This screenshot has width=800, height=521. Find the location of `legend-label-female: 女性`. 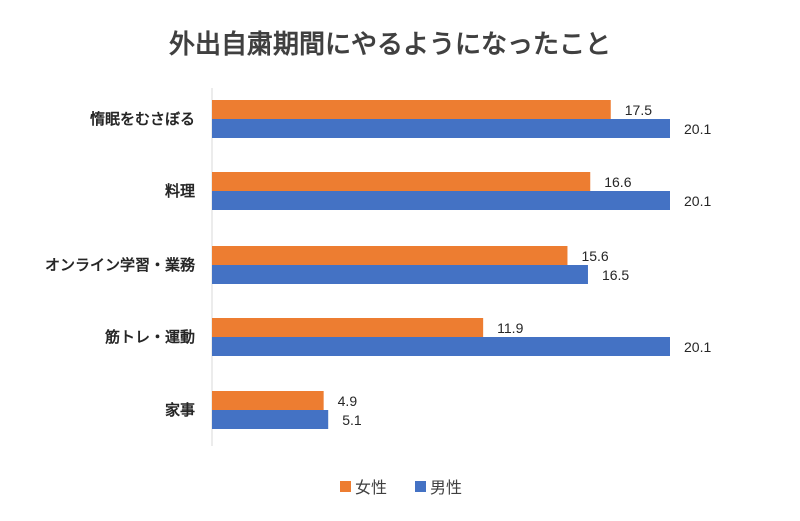

legend-label-female: 女性 is located at coordinates (371, 487).